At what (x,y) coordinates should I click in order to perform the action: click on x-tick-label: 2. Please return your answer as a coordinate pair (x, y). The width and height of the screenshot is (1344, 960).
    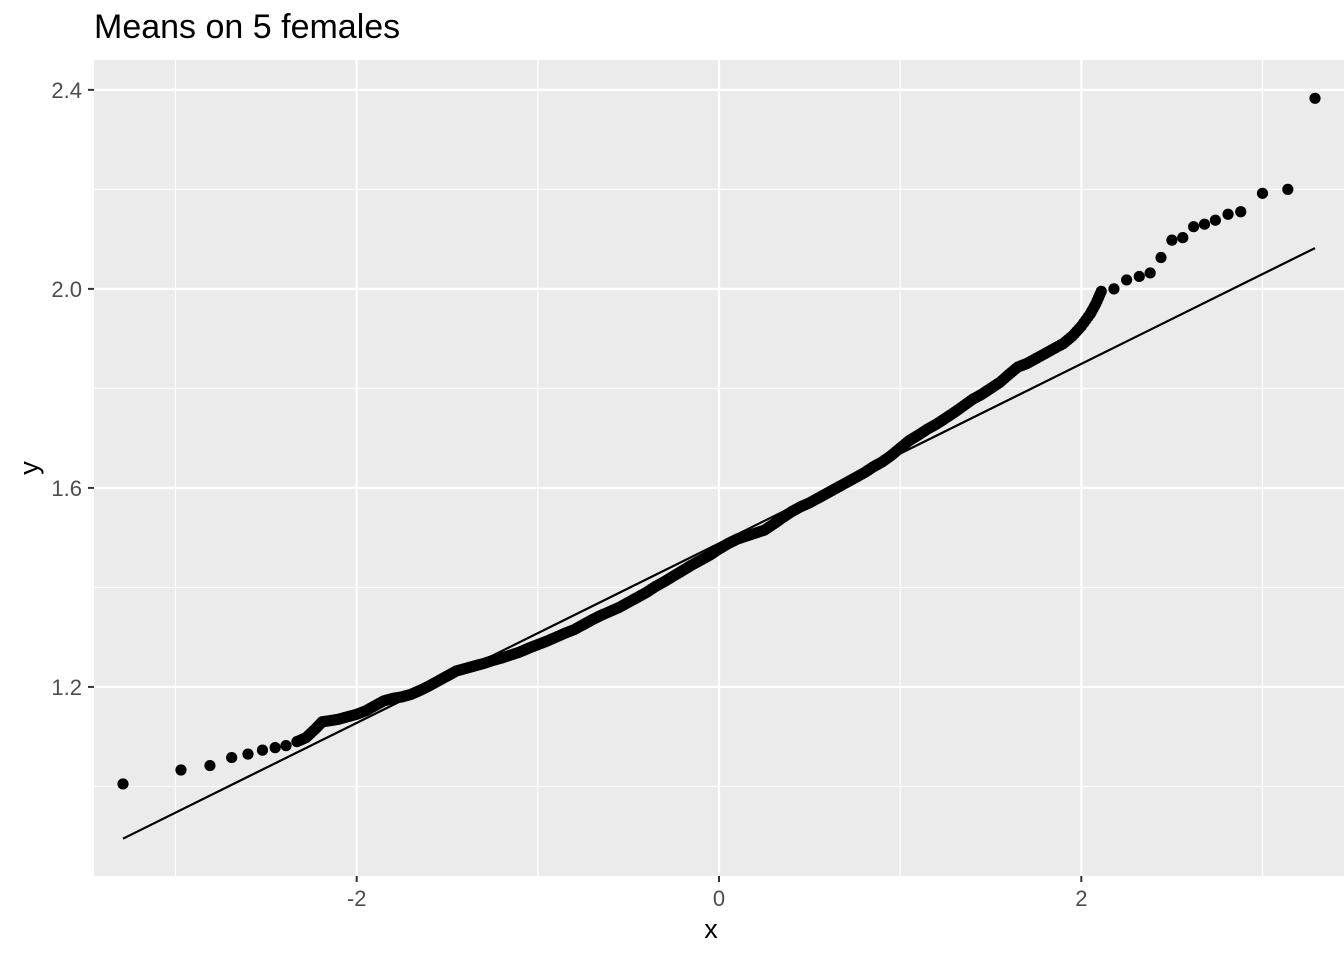
    Looking at the image, I should click on (1081, 898).